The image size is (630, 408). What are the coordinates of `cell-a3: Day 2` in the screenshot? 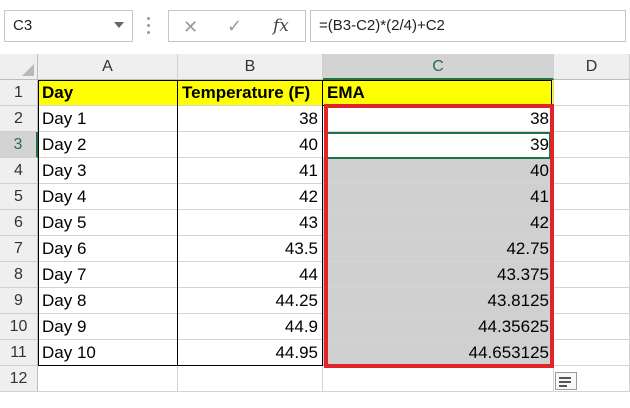 It's located at (108, 145).